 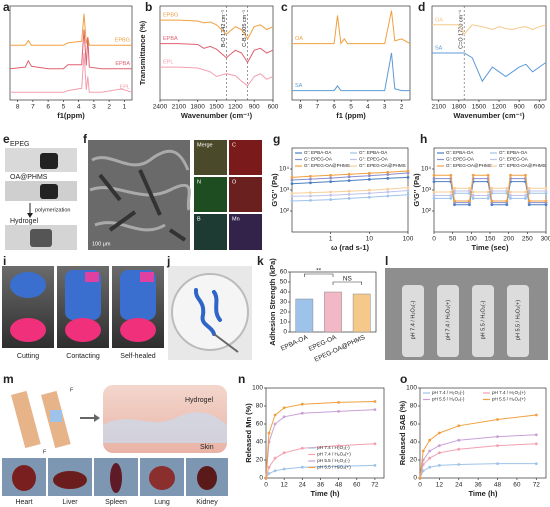 What do you see at coordinates (125, 88) in the screenshot?
I see `series-label: EPL` at bounding box center [125, 88].